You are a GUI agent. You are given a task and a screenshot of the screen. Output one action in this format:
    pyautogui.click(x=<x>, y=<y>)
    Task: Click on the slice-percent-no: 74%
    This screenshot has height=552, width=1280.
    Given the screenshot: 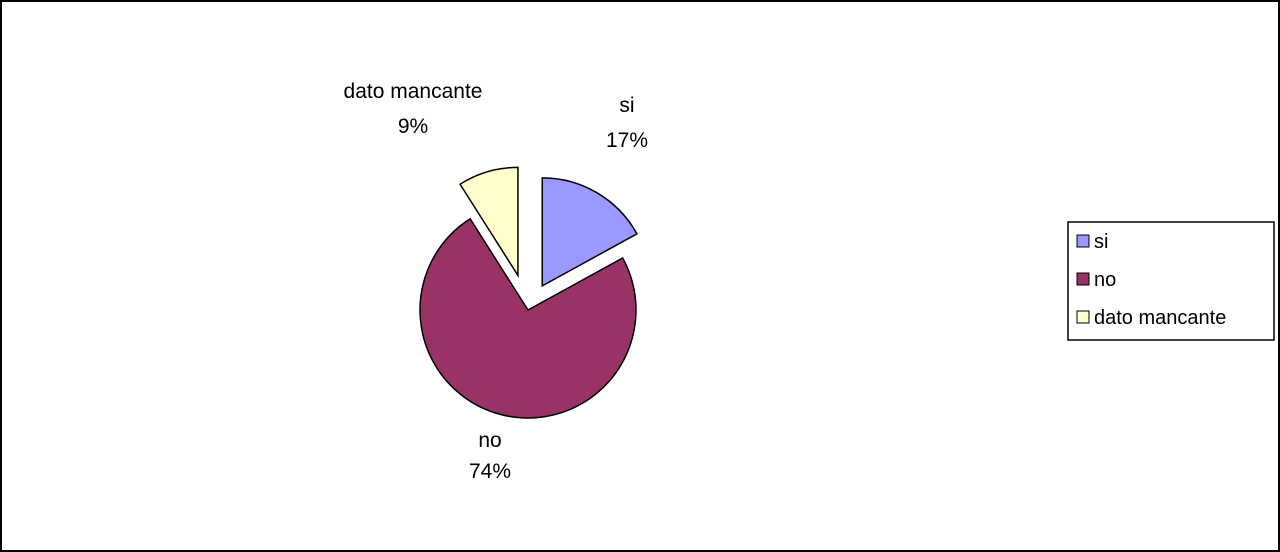 What is the action you would take?
    pyautogui.click(x=490, y=471)
    